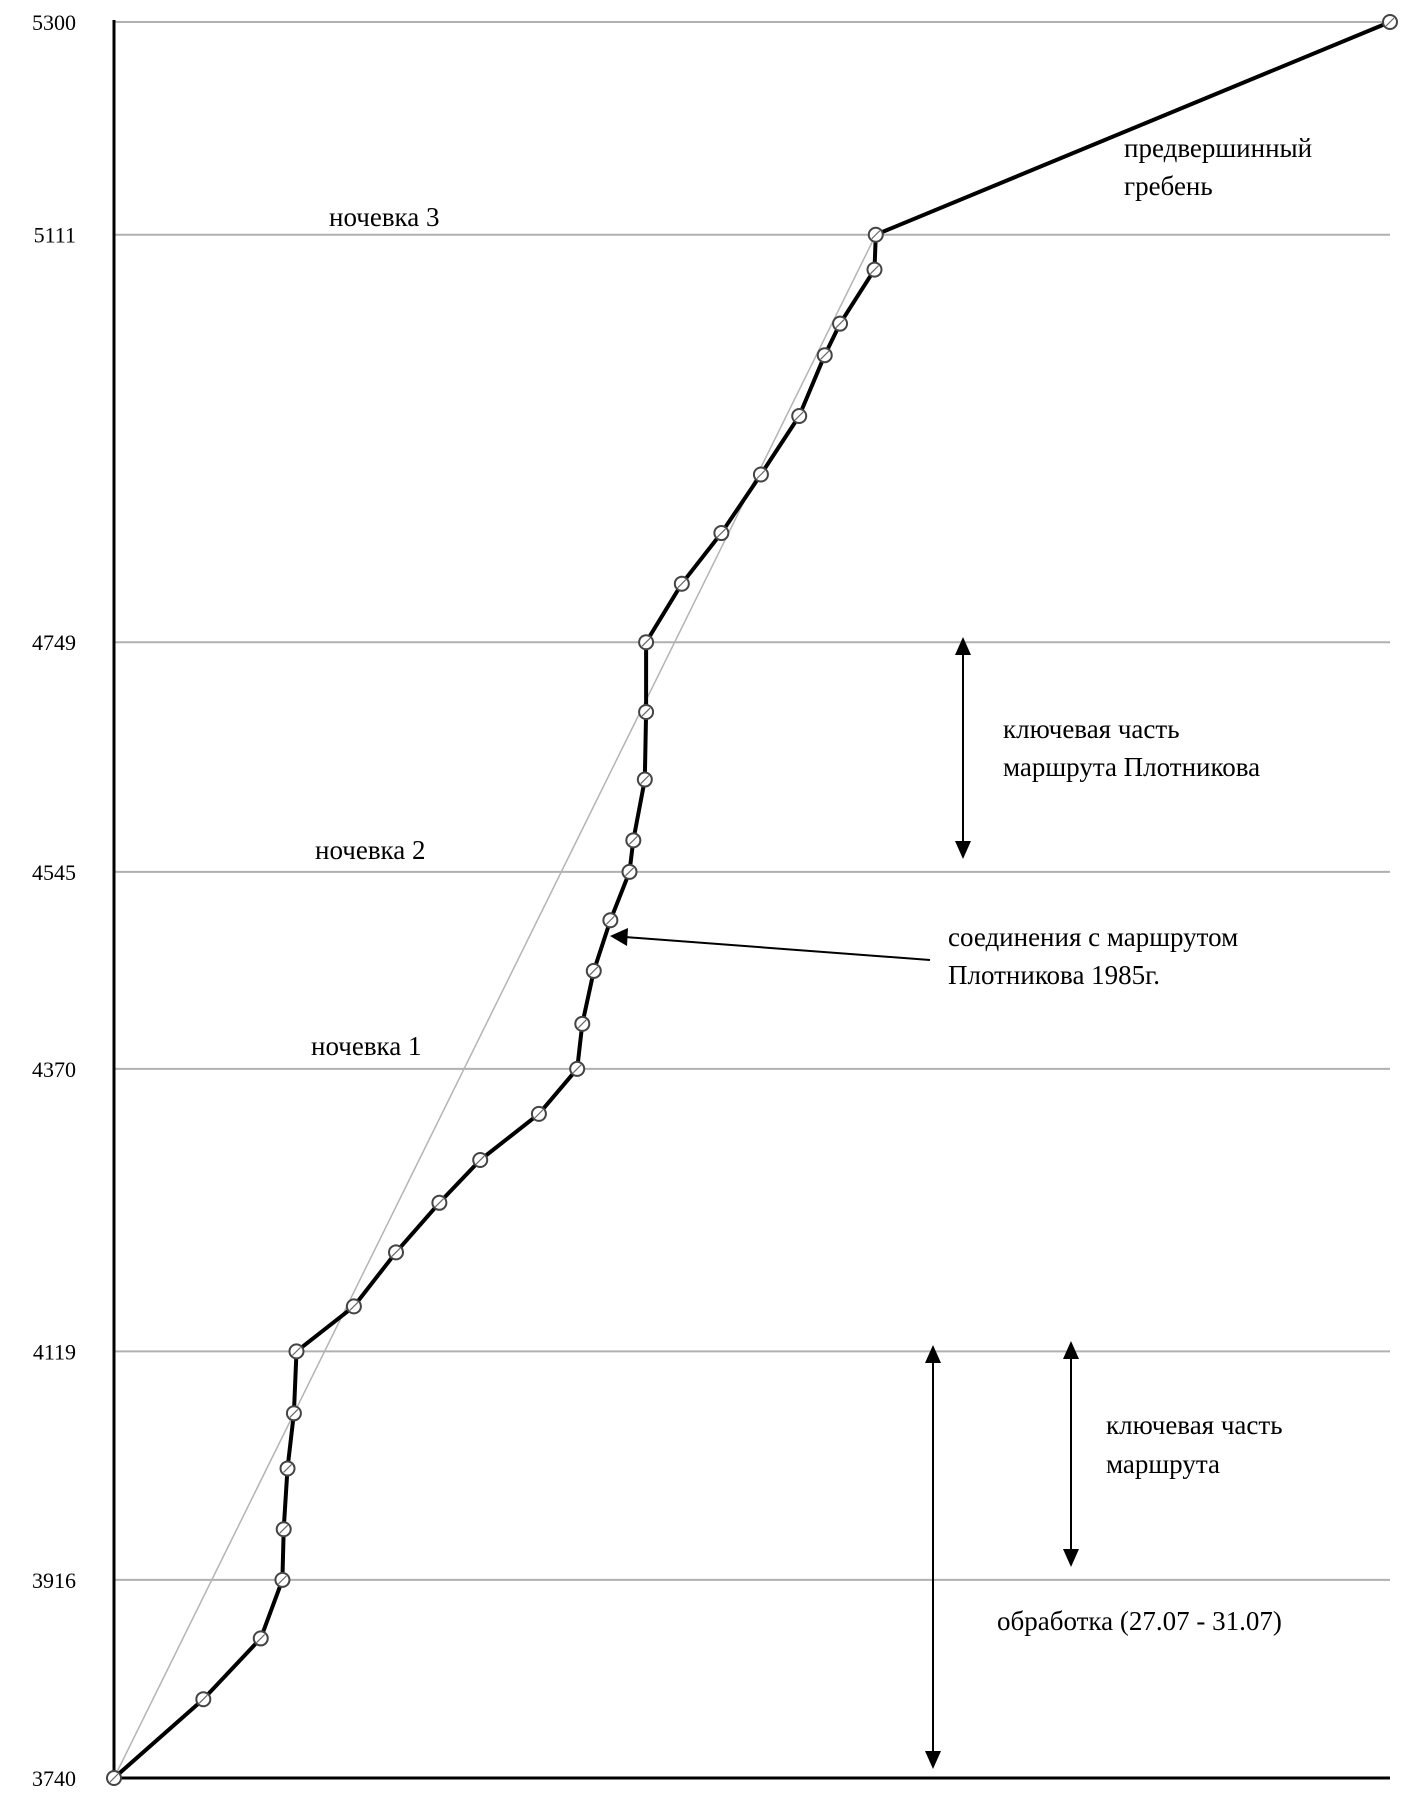  Describe the element at coordinates (54, 642) in the screenshot. I see `y-tick-label: 4749` at that location.